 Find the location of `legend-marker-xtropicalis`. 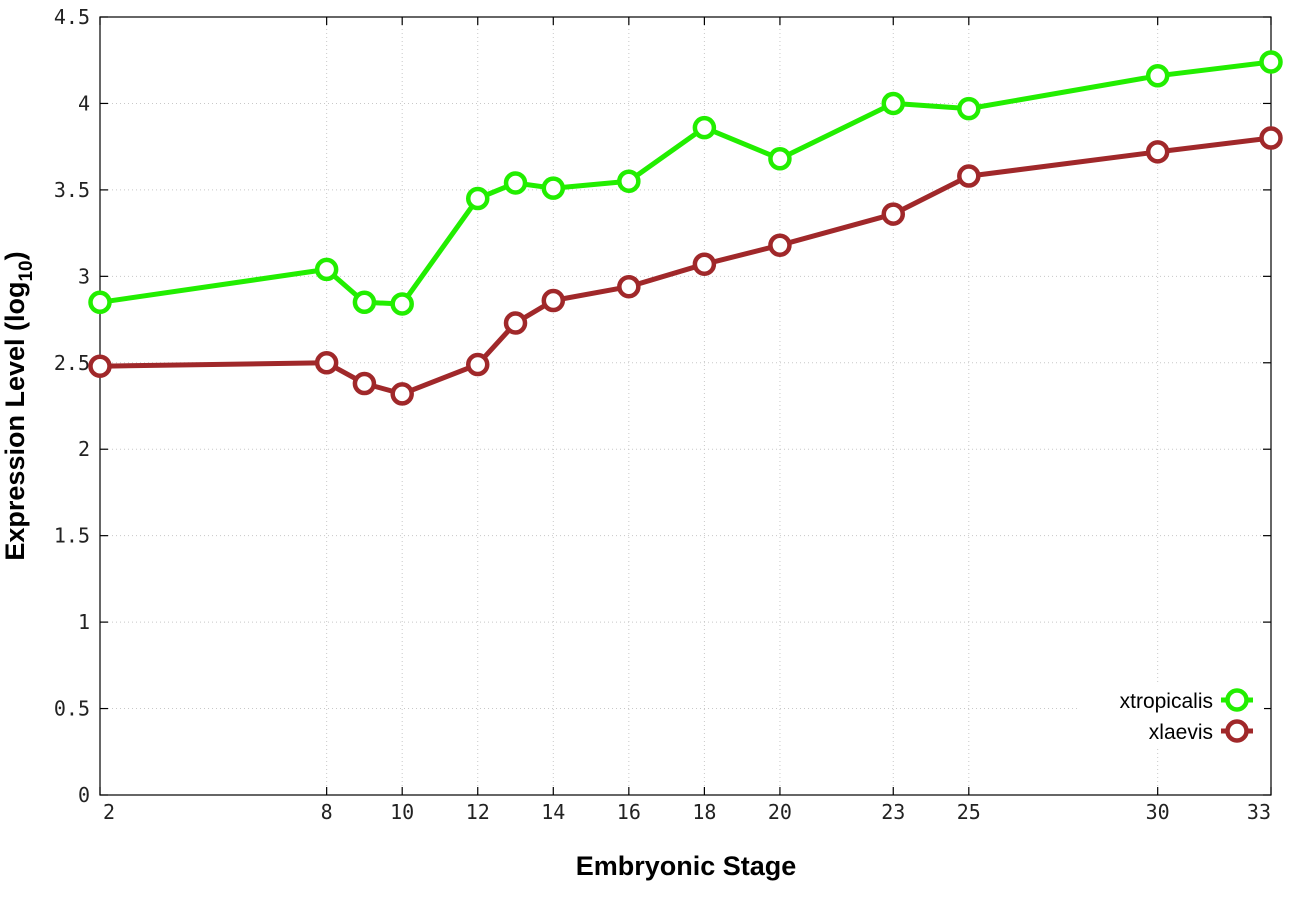

legend-marker-xtropicalis is located at coordinates (1237, 700).